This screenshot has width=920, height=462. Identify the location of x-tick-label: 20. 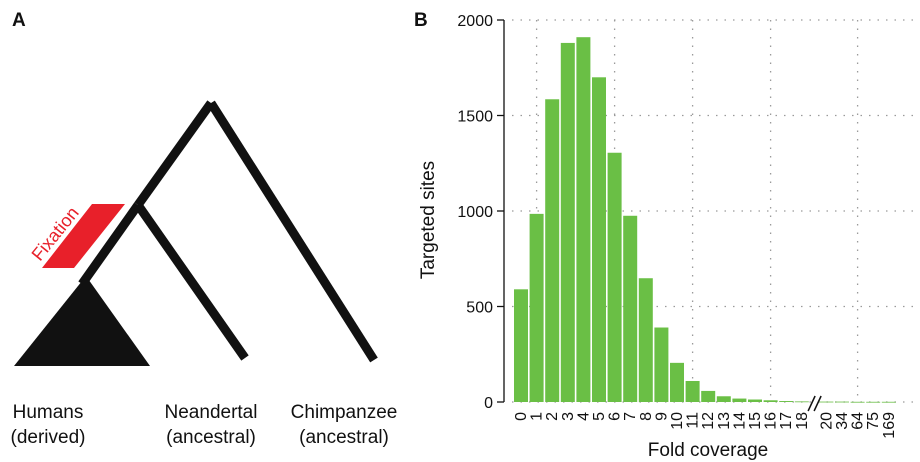
(826, 421).